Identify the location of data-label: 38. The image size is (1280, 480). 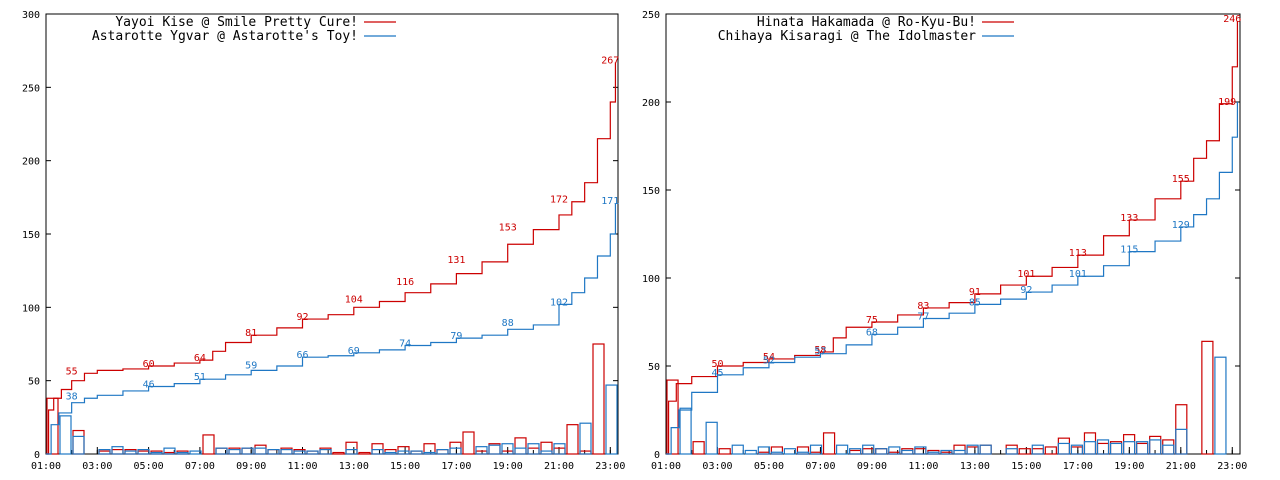
(72, 396).